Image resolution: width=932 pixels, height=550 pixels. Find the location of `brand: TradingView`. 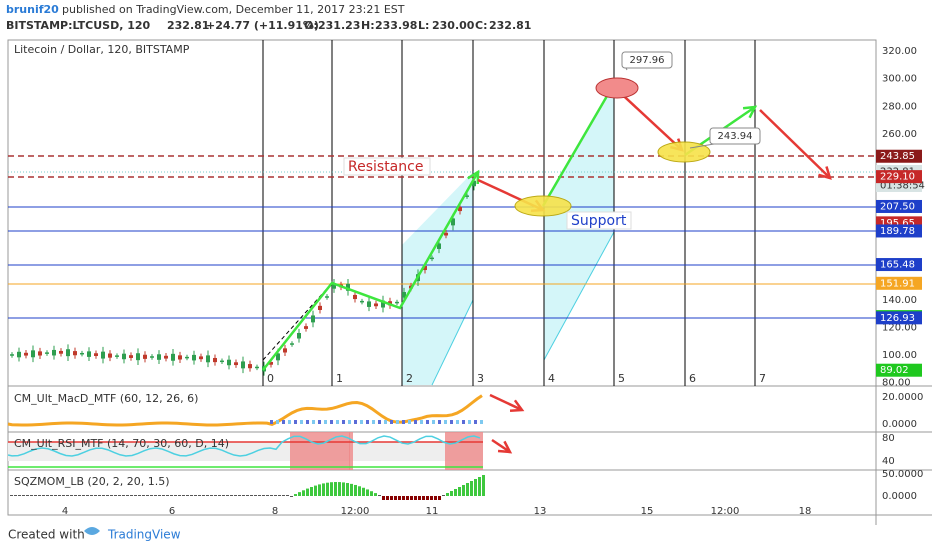

brand: TradingView is located at coordinates (144, 535).